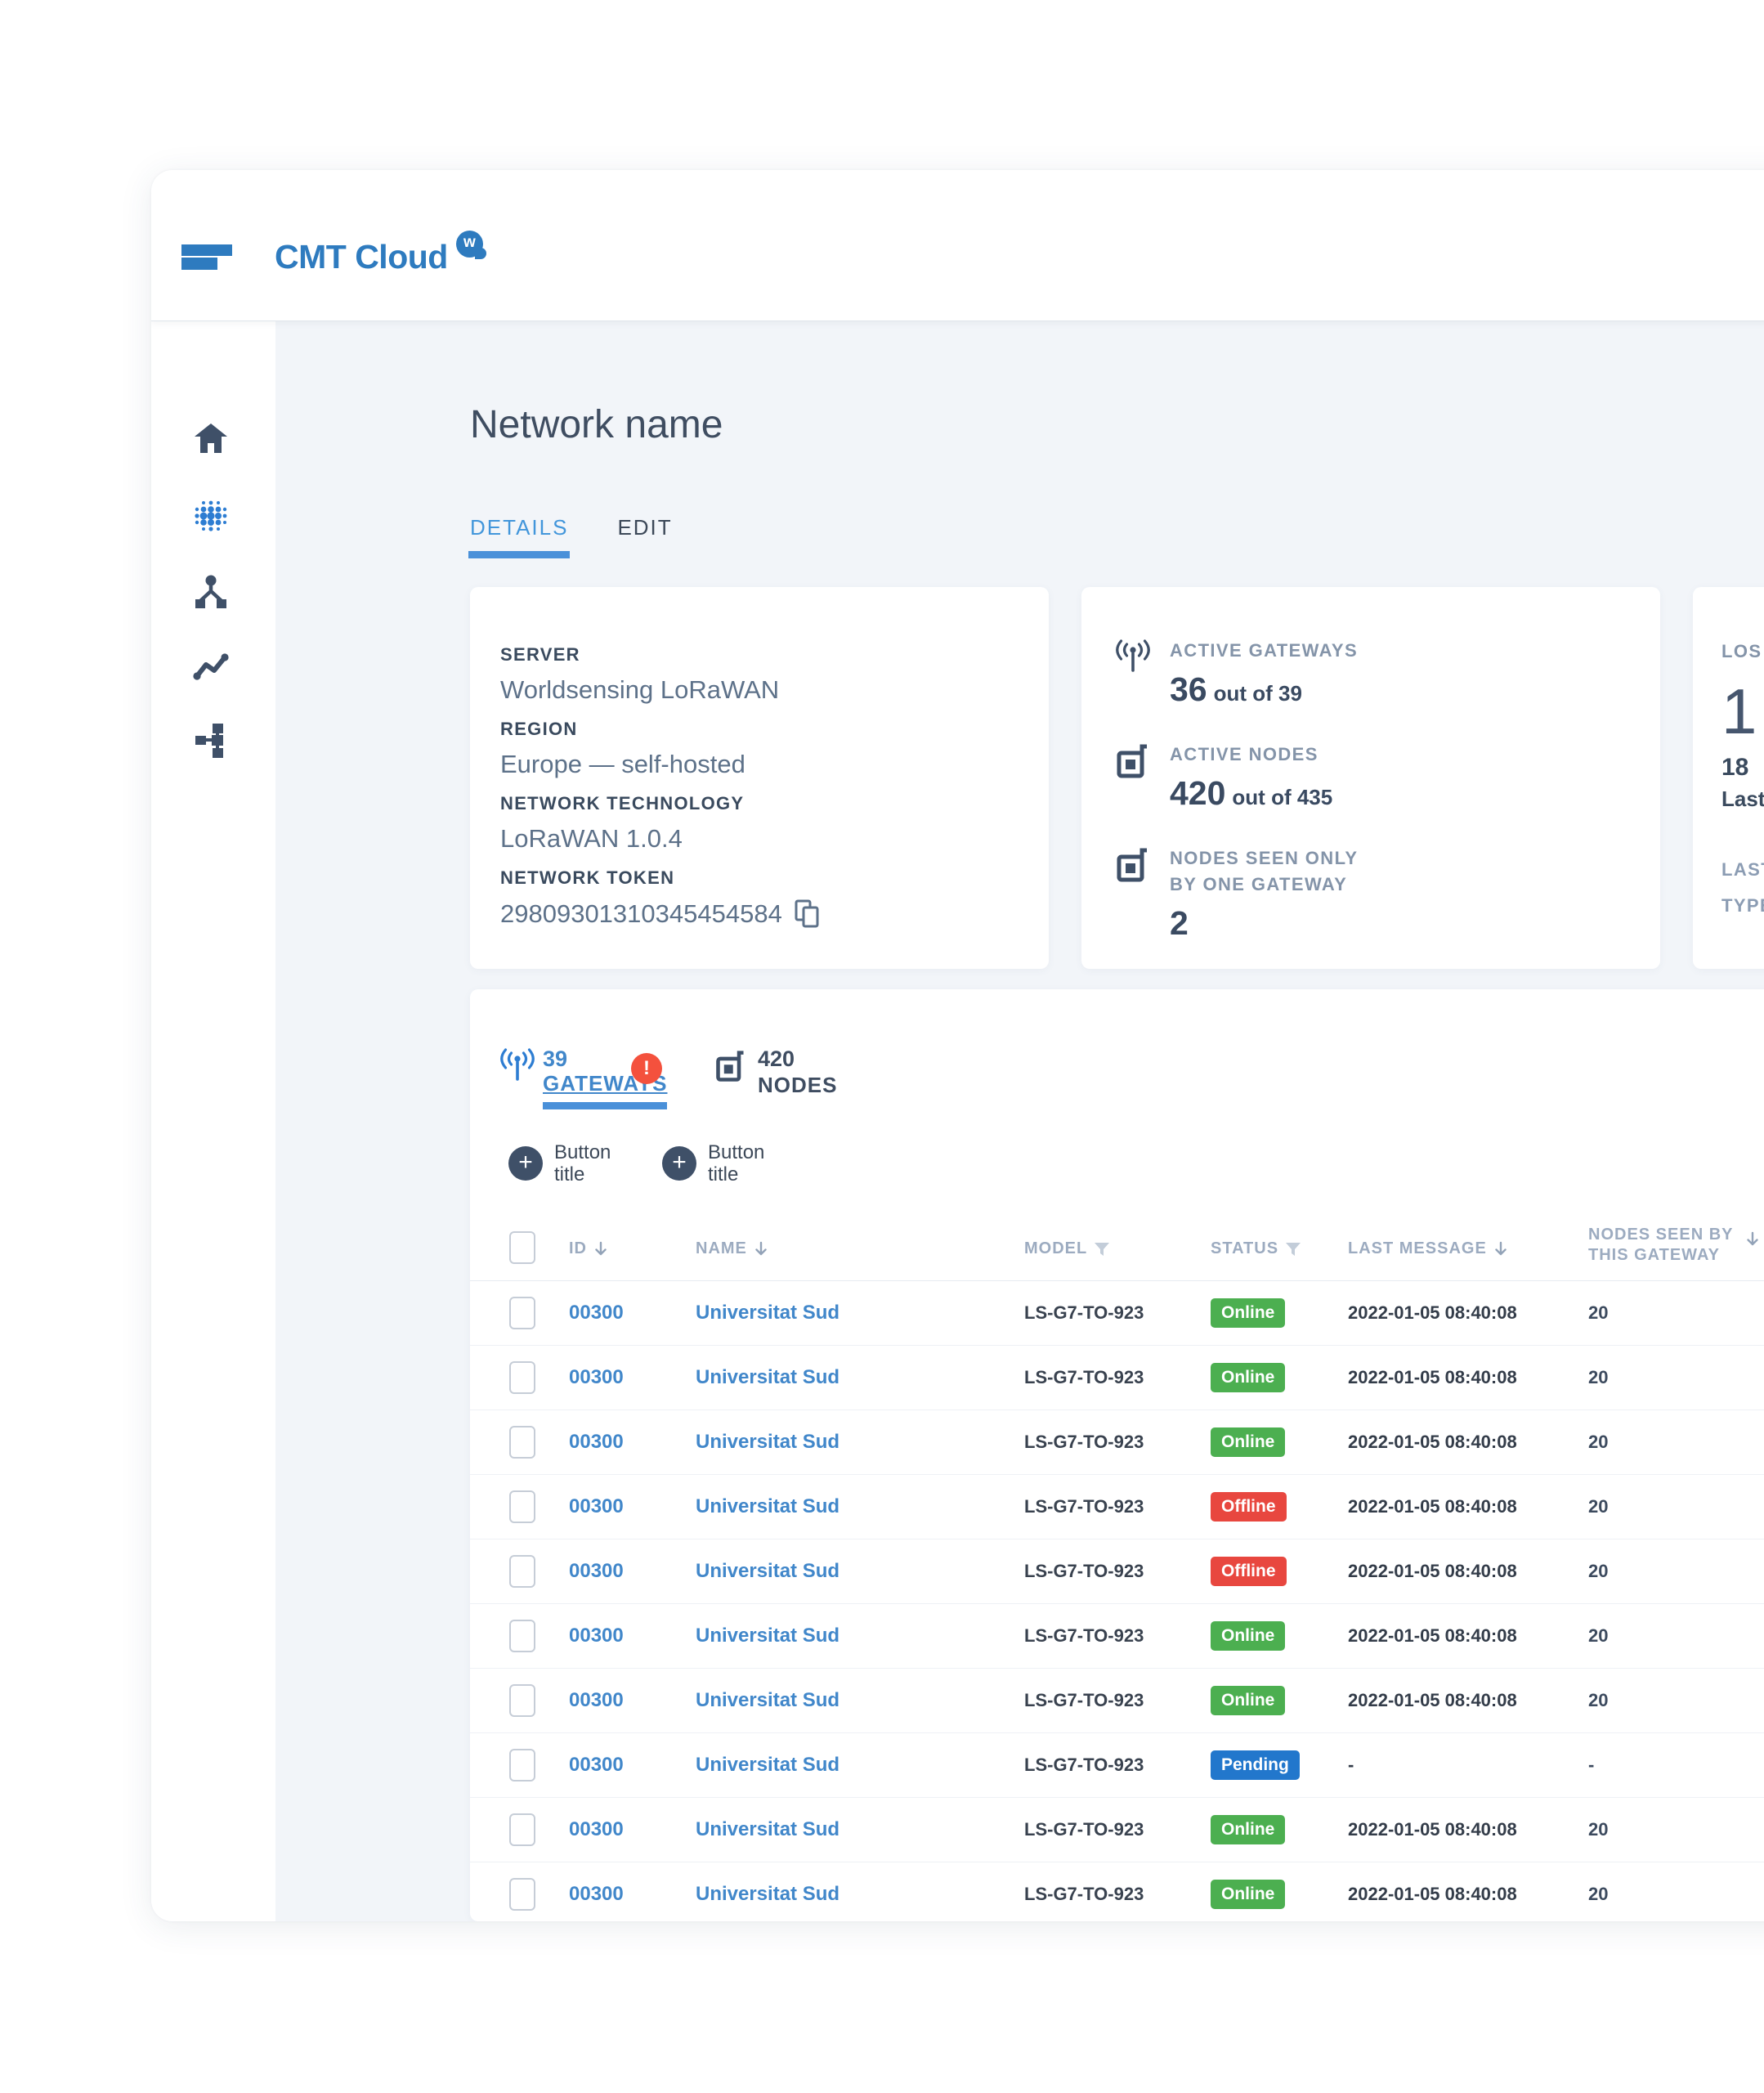 The height and width of the screenshot is (2093, 1764). What do you see at coordinates (211, 592) in the screenshot?
I see `sidebar-item-connections` at bounding box center [211, 592].